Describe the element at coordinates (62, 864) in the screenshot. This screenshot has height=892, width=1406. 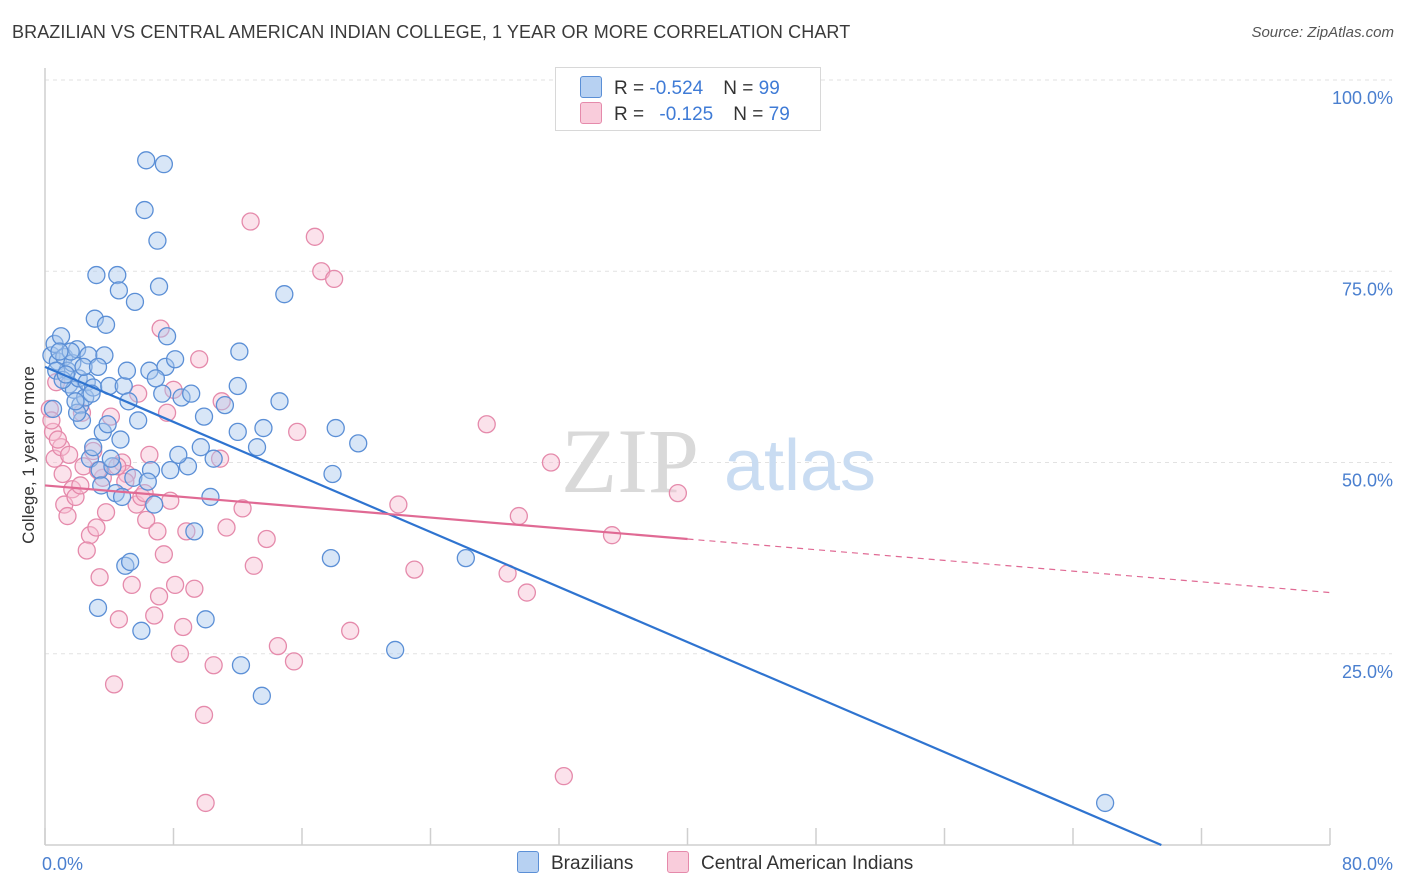
I see `x-tick-label: 0.0%` at that location.